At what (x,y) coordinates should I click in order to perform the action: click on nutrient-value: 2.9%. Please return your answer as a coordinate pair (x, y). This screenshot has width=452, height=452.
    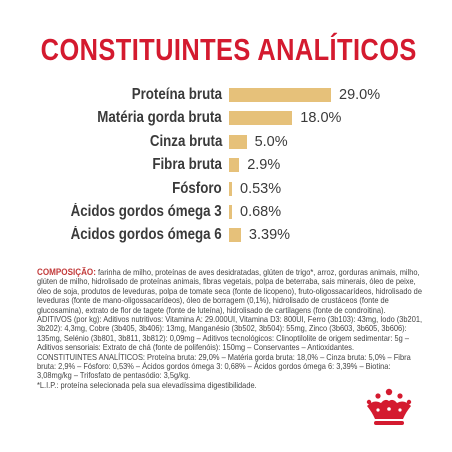
    Looking at the image, I should click on (264, 165).